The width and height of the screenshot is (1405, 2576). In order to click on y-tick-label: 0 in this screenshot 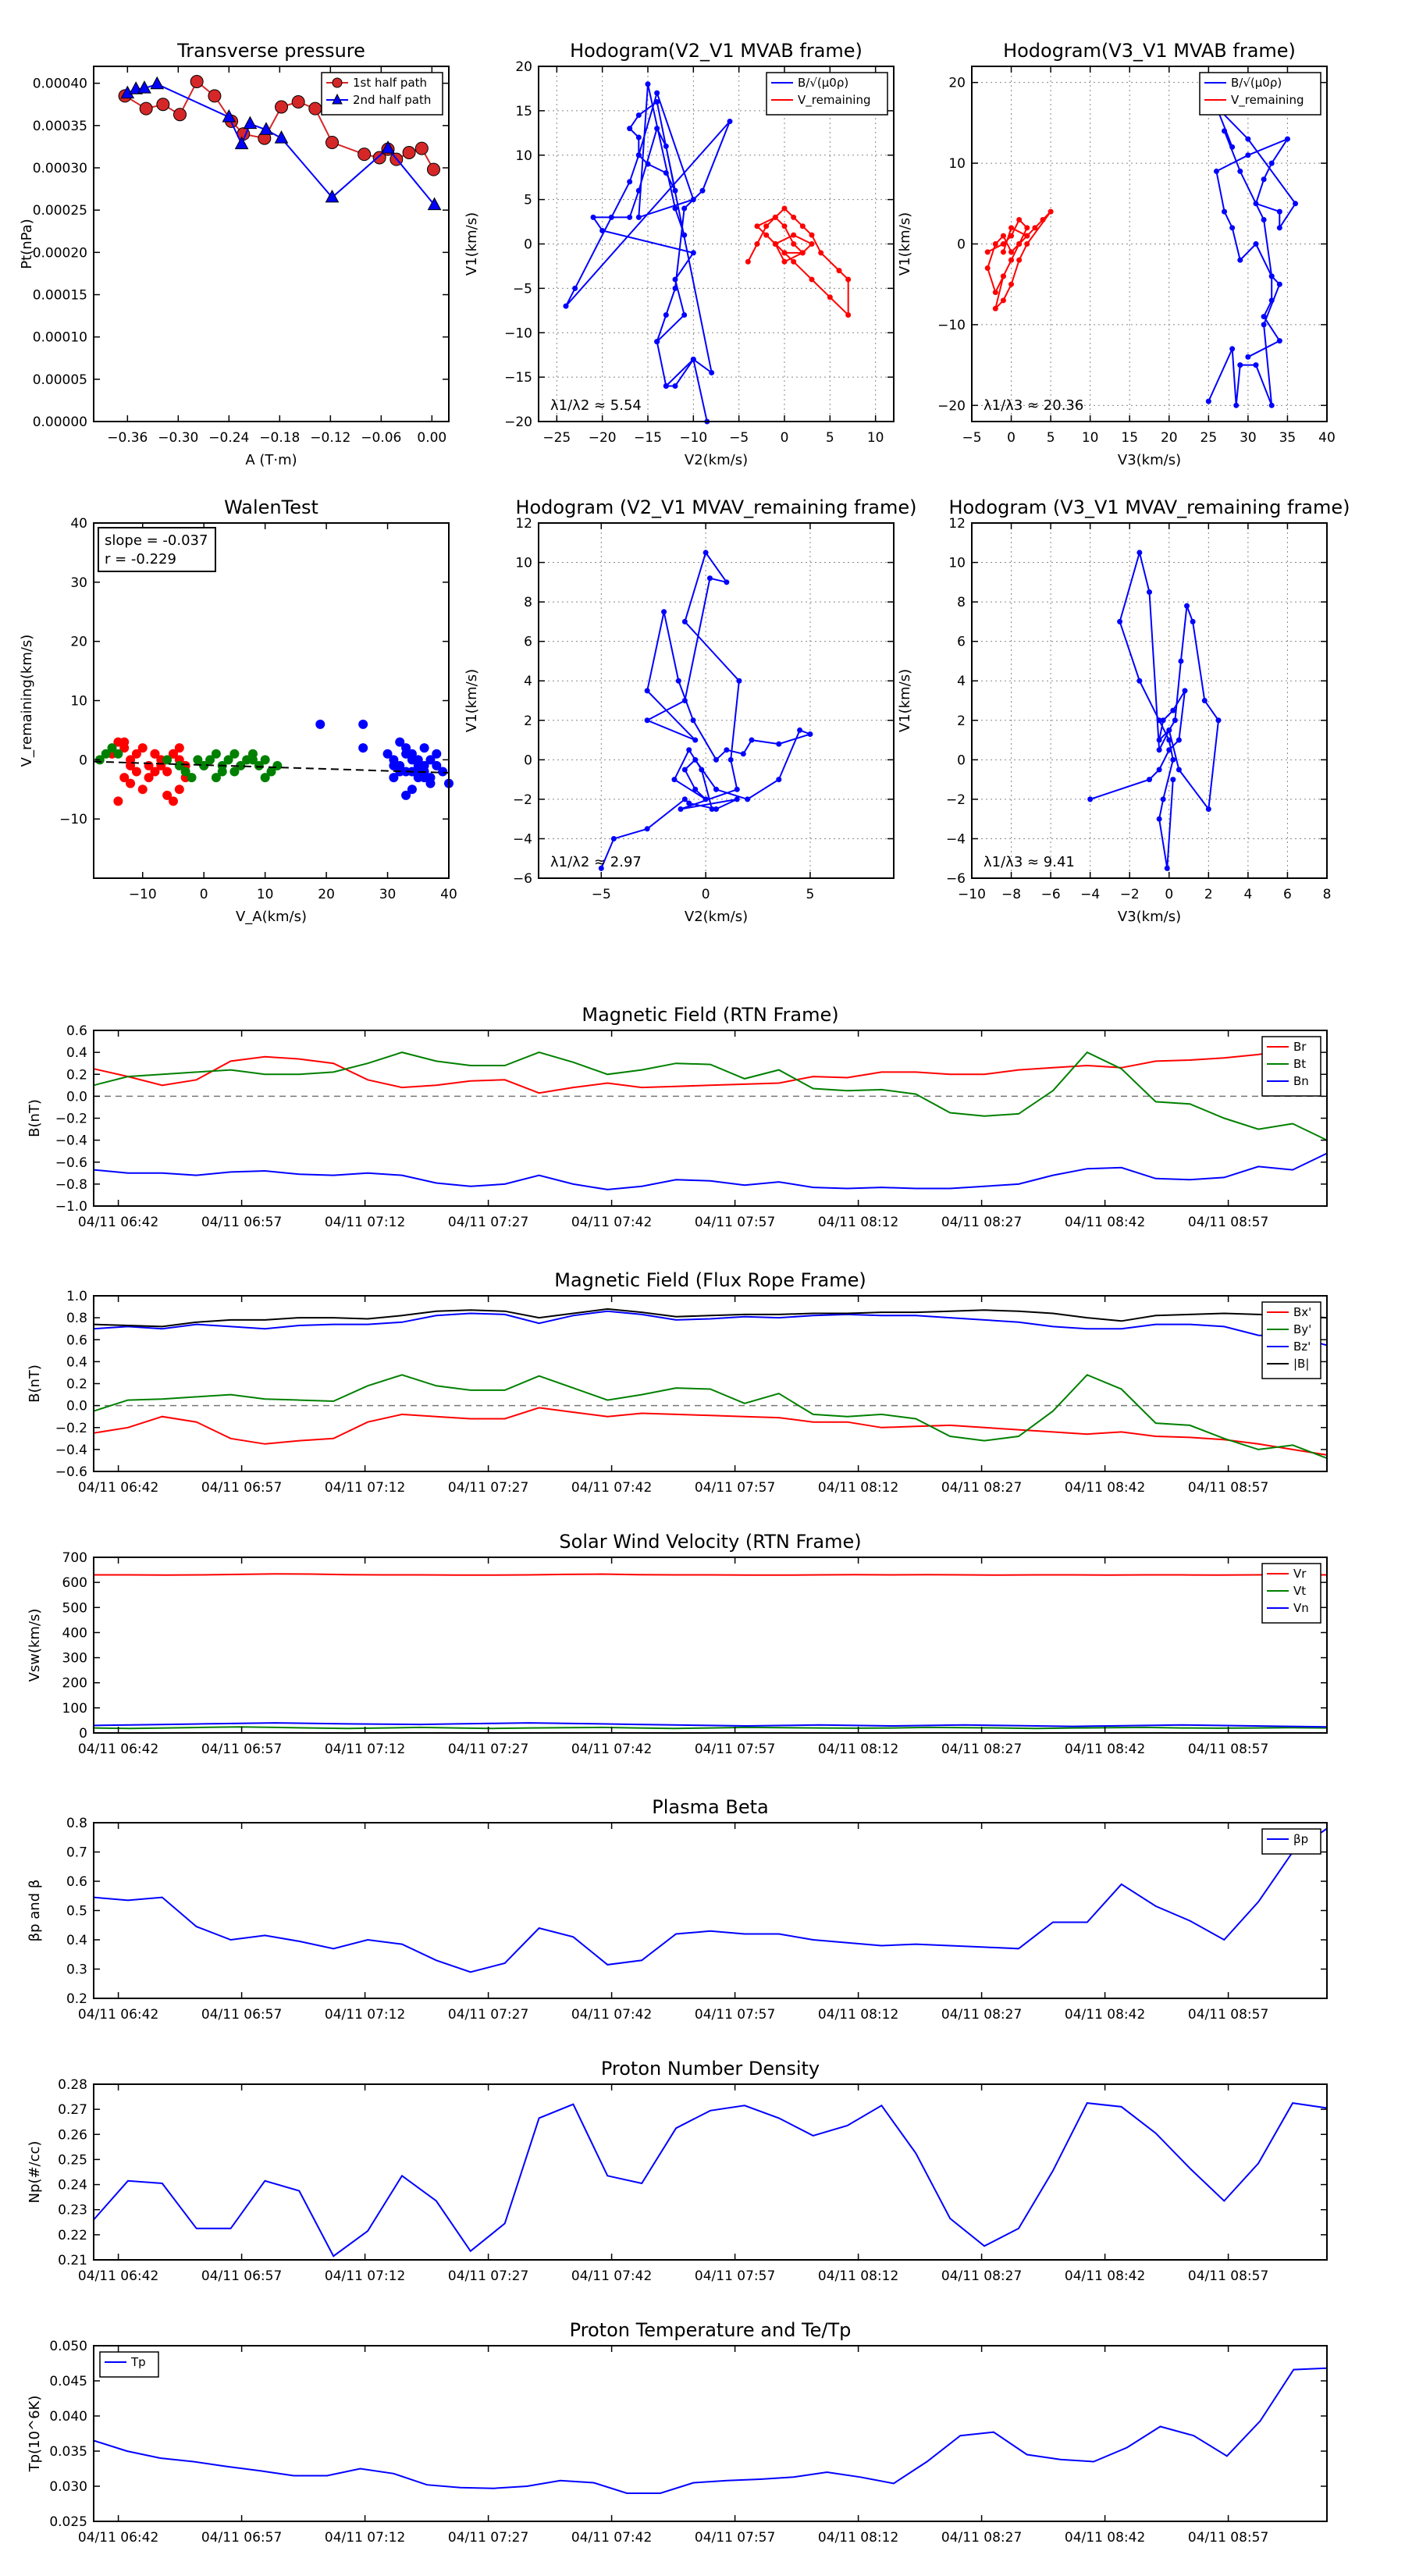, I will do `click(83, 760)`.